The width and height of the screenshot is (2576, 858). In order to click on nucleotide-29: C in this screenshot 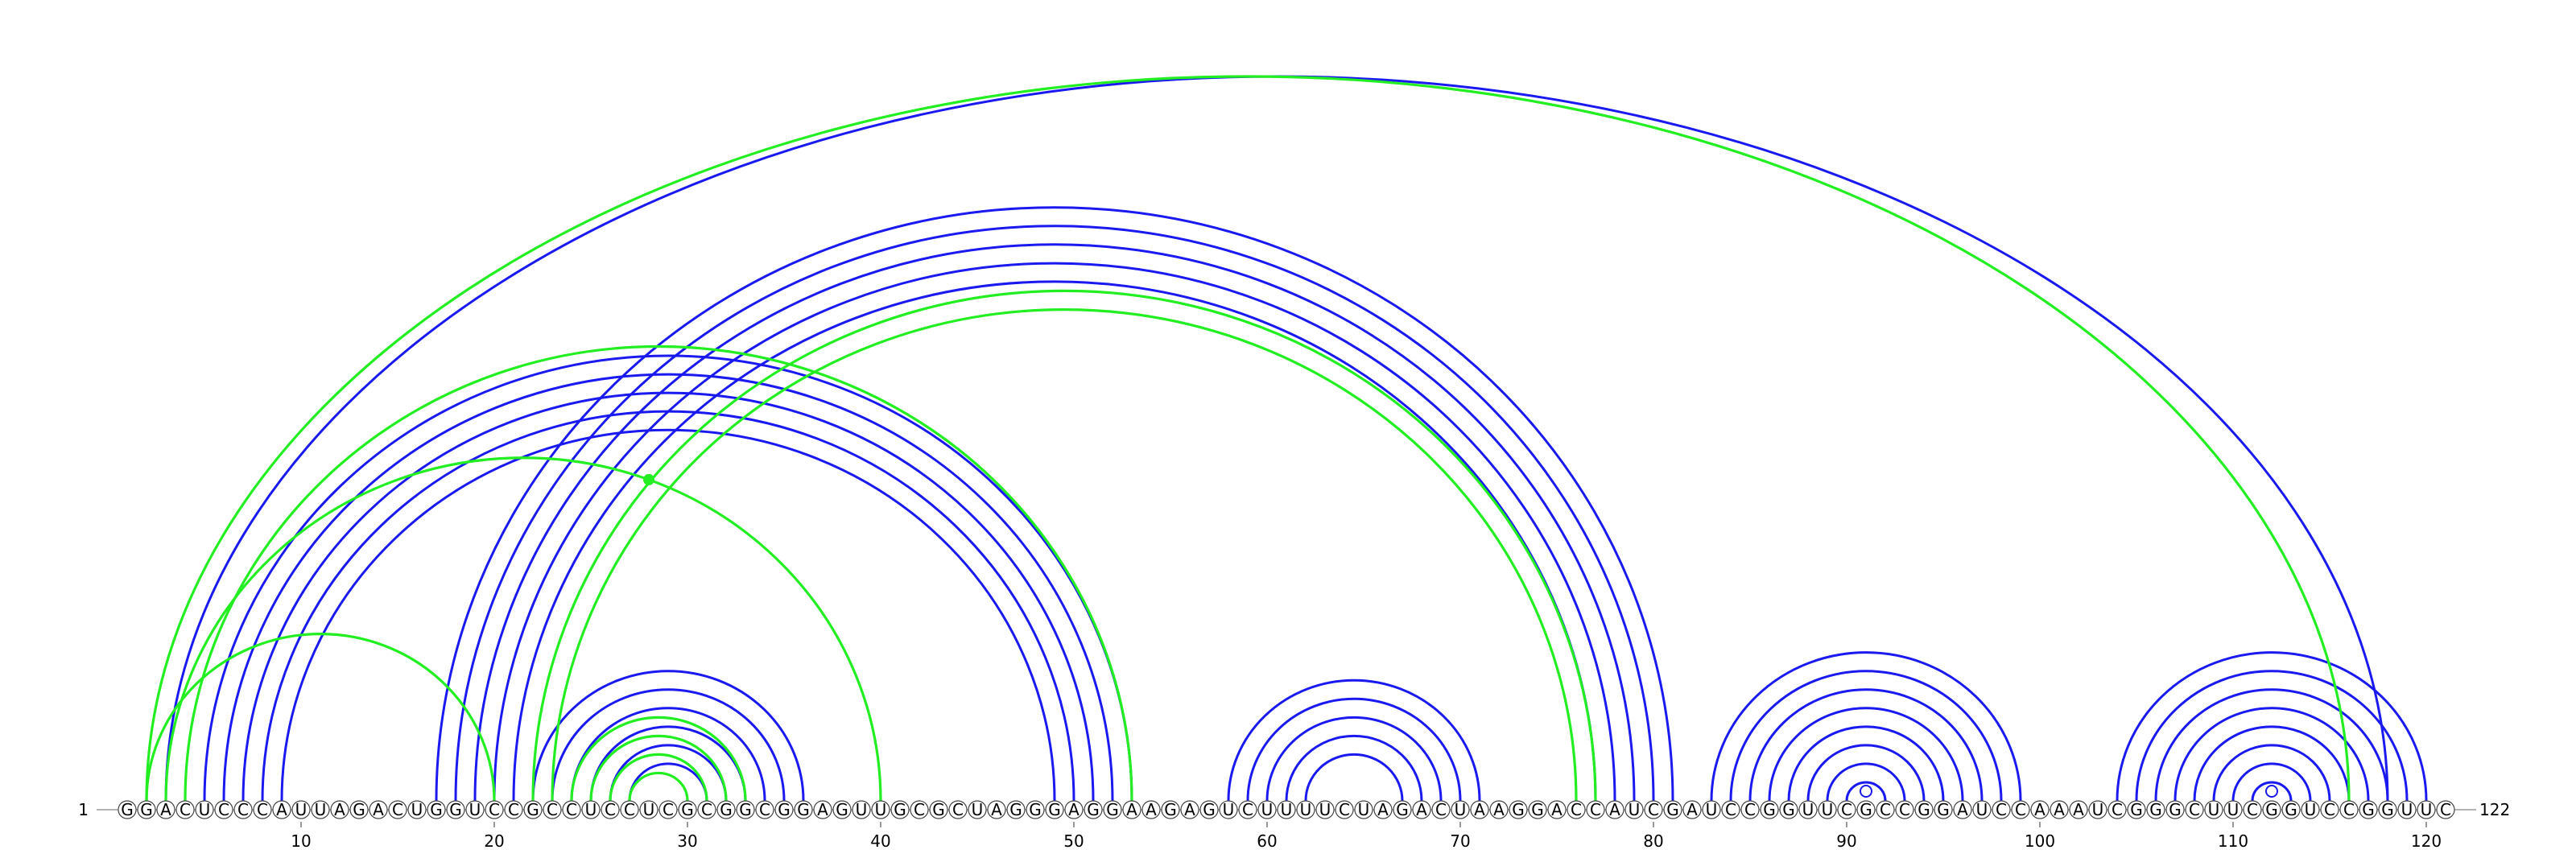, I will do `click(668, 809)`.